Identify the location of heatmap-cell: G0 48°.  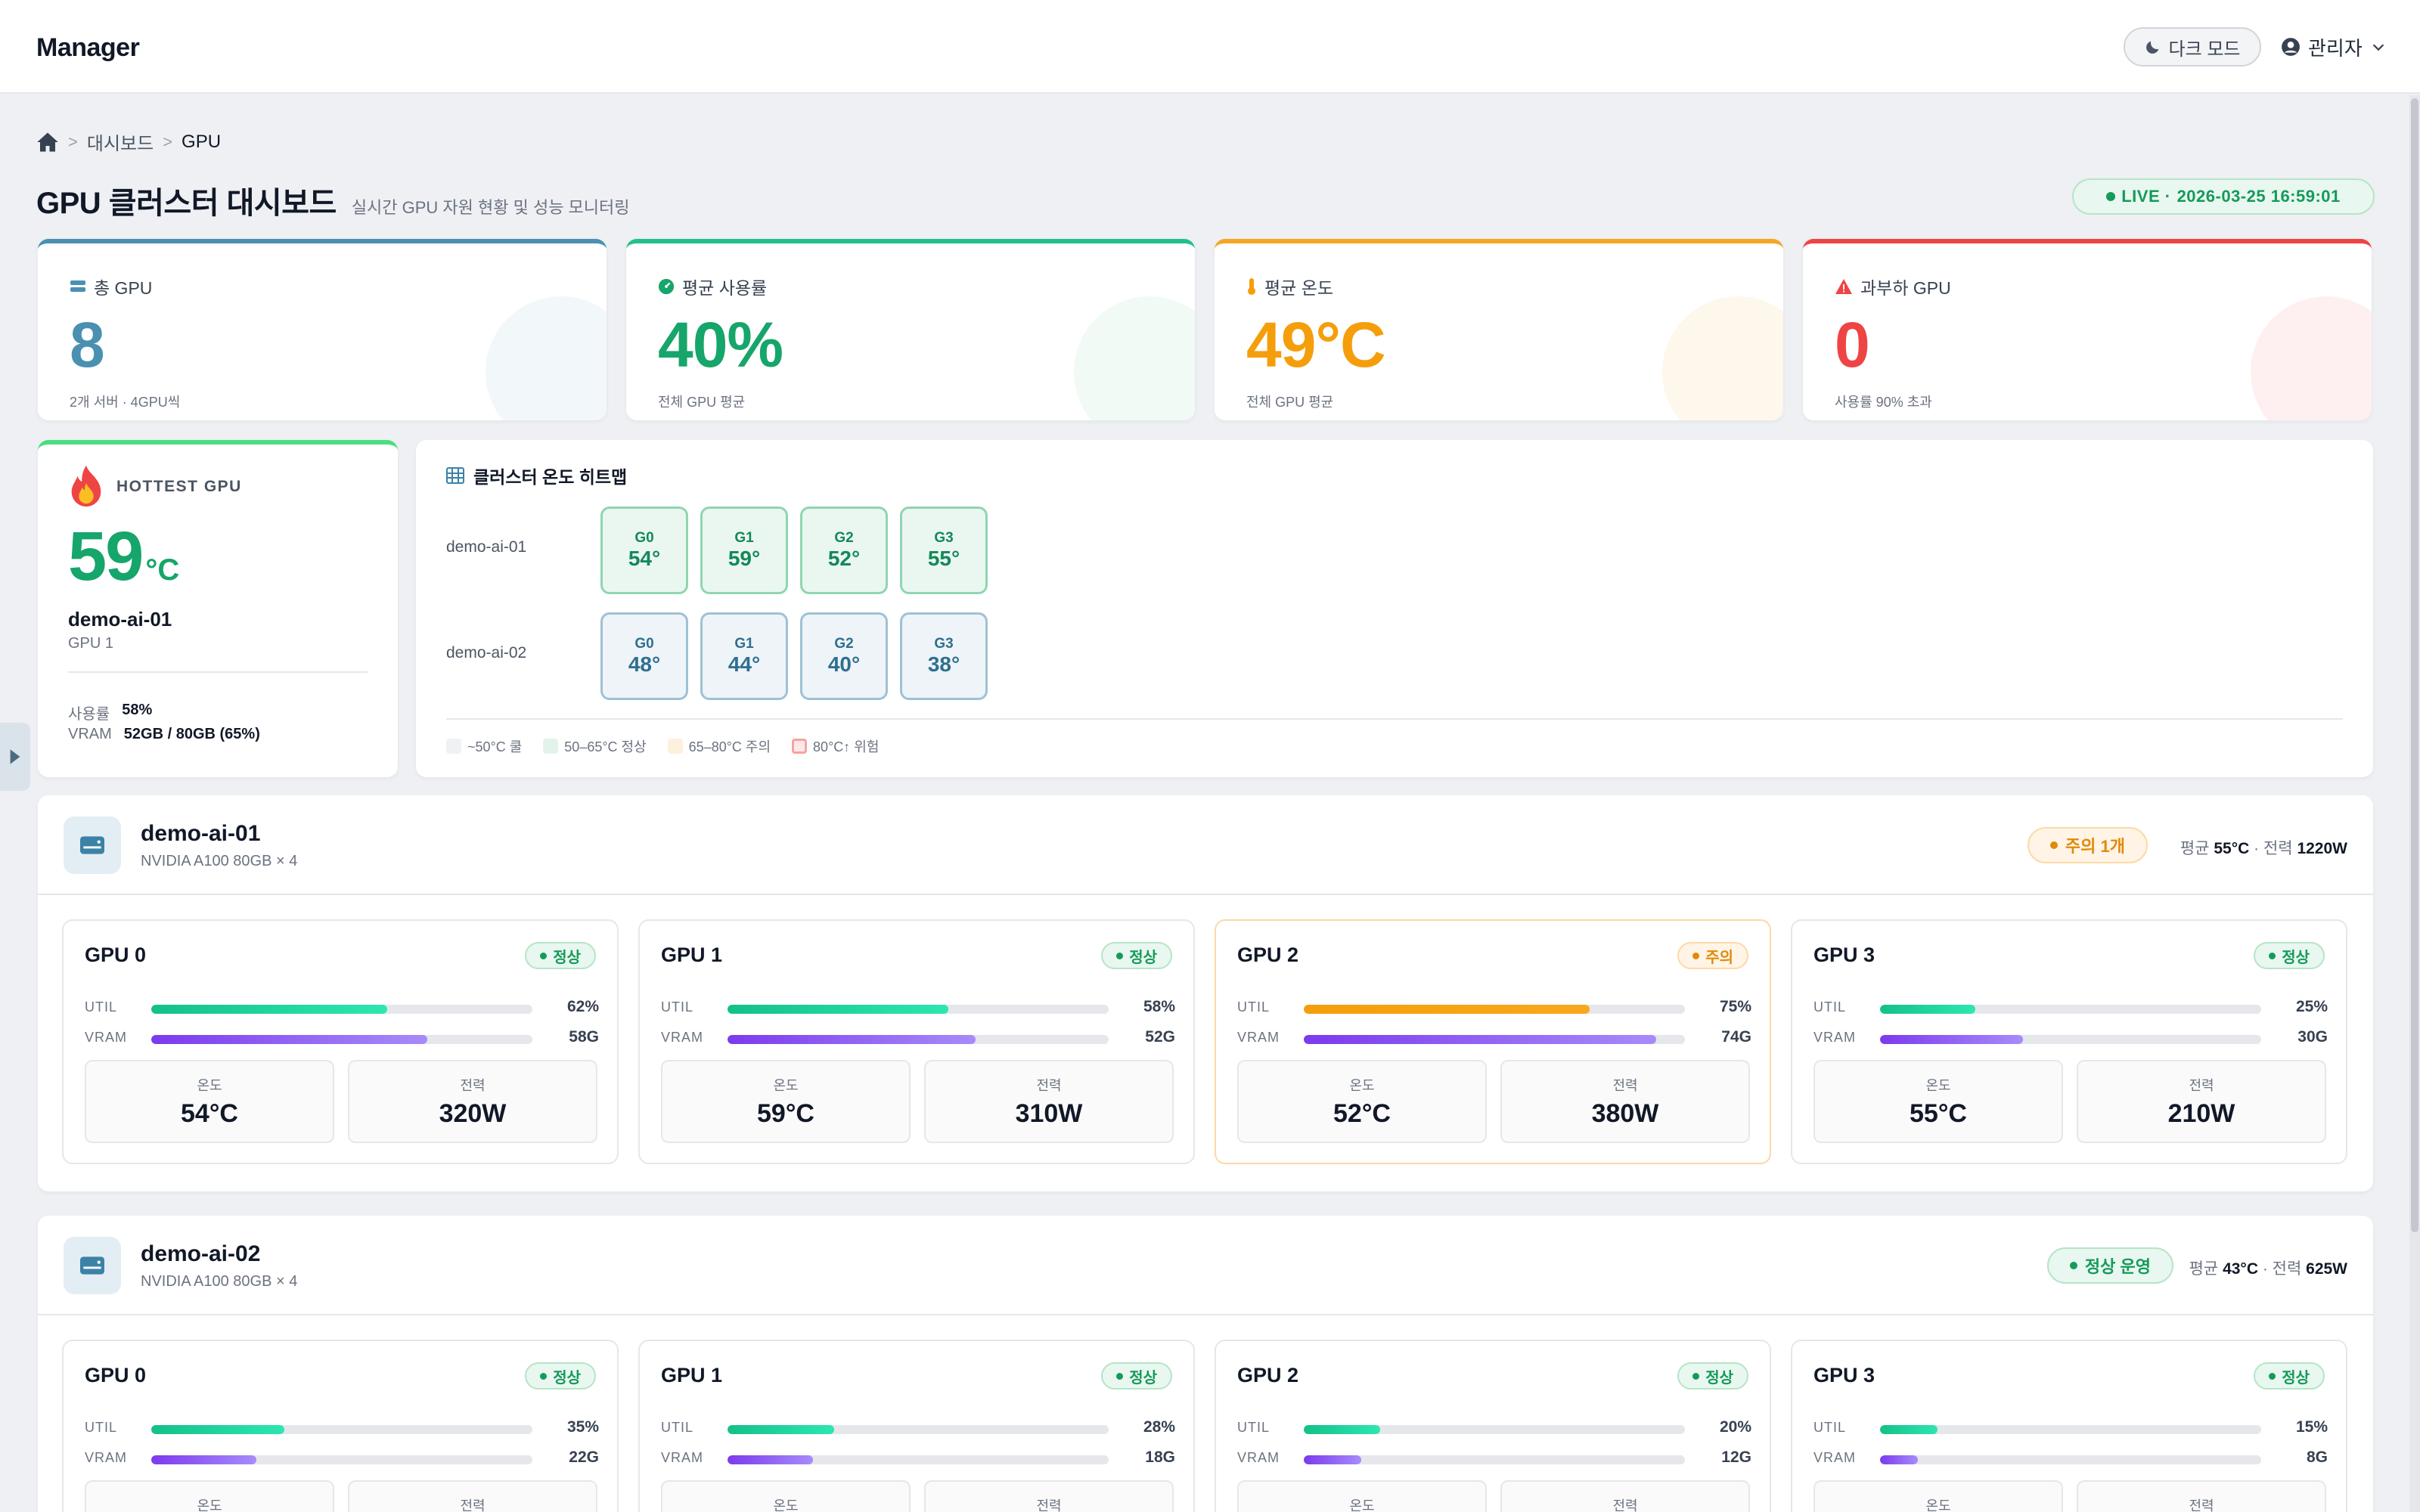
(644, 656).